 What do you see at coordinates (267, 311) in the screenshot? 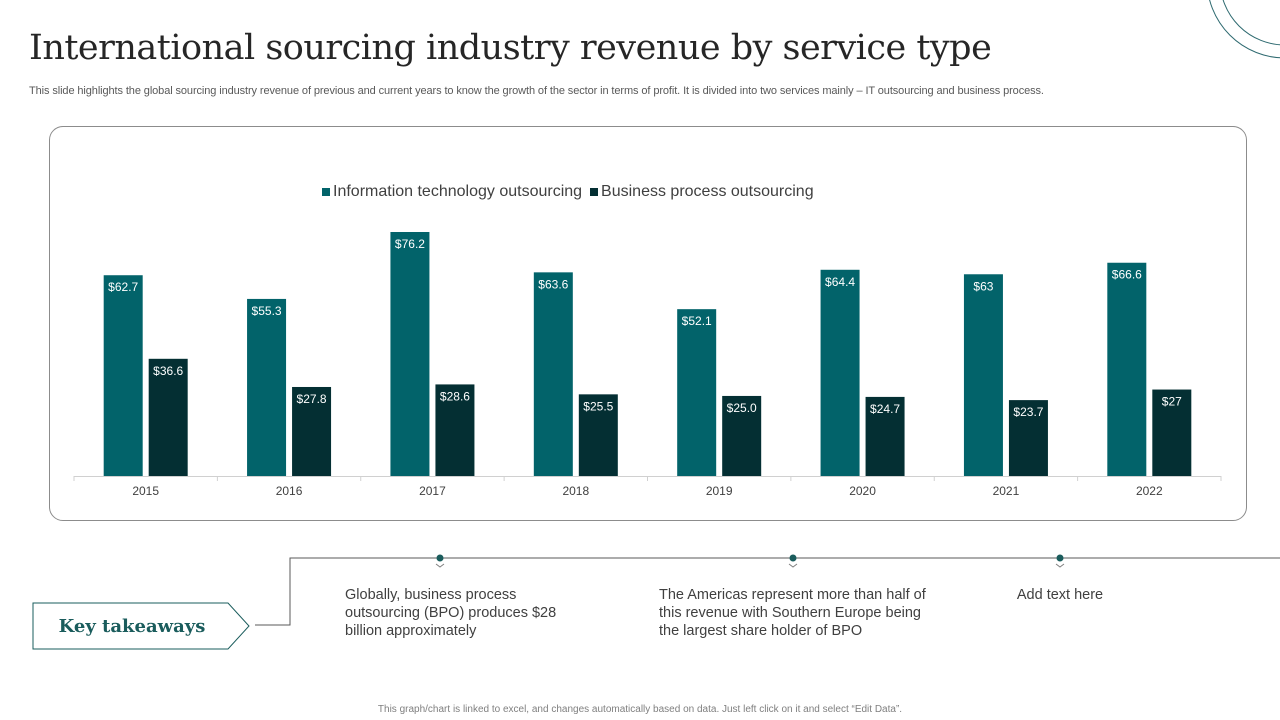
I see `data-label: $55.3` at bounding box center [267, 311].